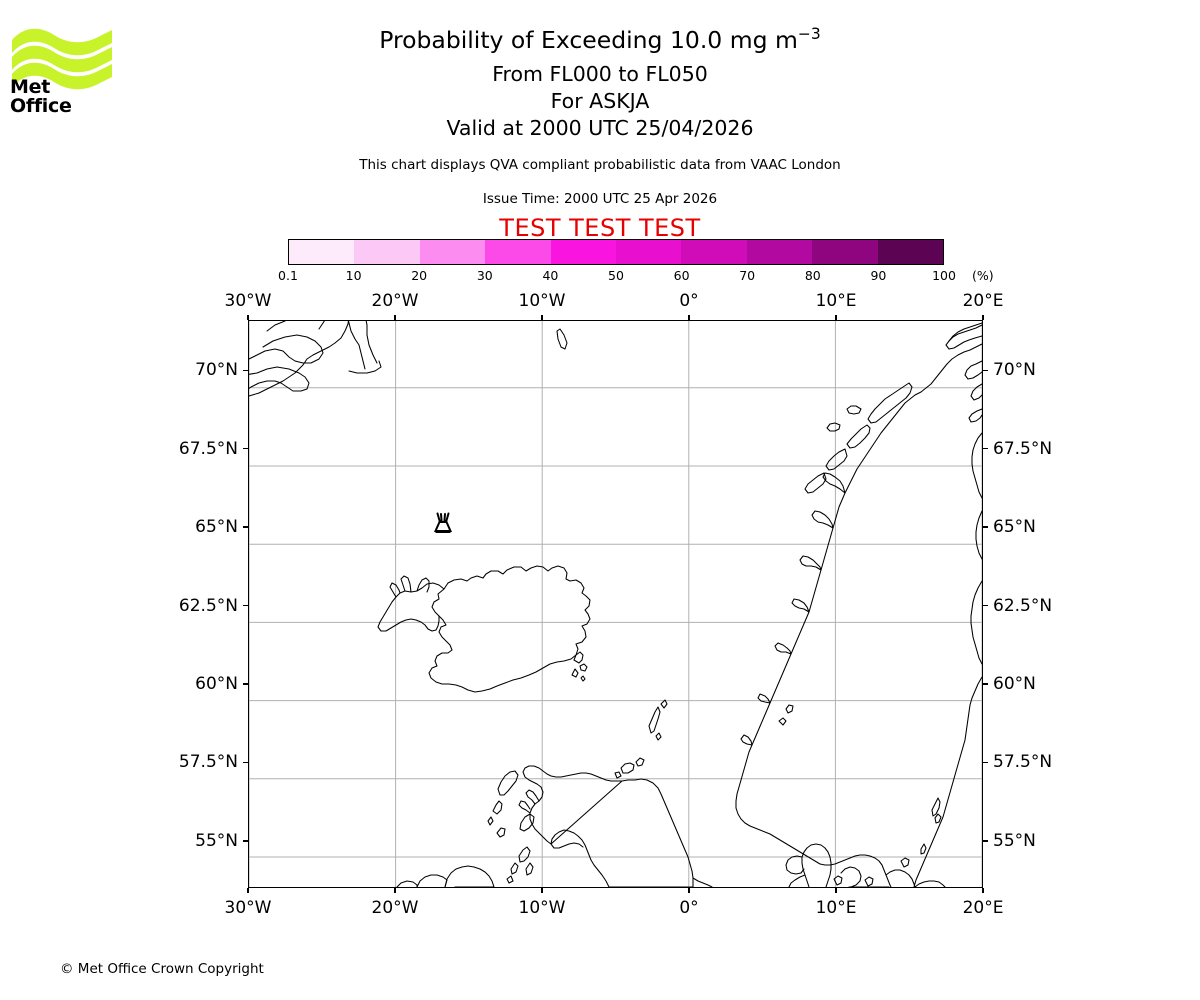 Image resolution: width=1200 pixels, height=1000 pixels. What do you see at coordinates (1014, 370) in the screenshot?
I see `lat-label-right-70°N: 70°N` at bounding box center [1014, 370].